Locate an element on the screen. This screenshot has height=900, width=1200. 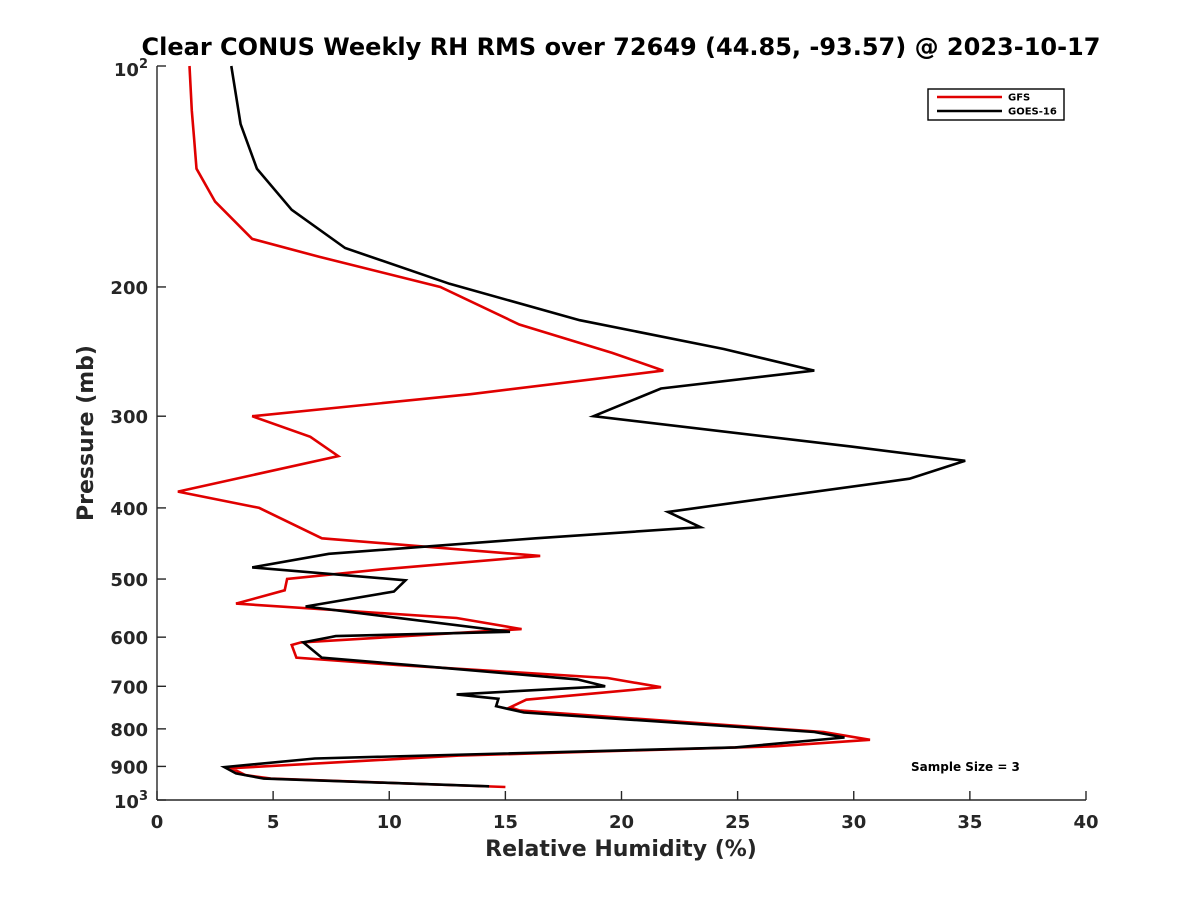
y-tick-label: 400 is located at coordinates (129, 509).